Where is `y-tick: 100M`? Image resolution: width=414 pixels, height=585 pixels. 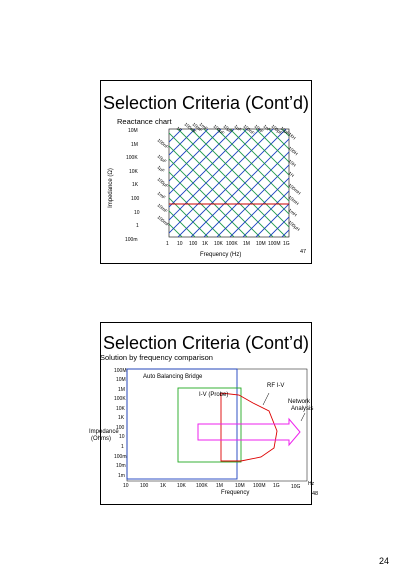 y-tick: 100M is located at coordinates (120, 371).